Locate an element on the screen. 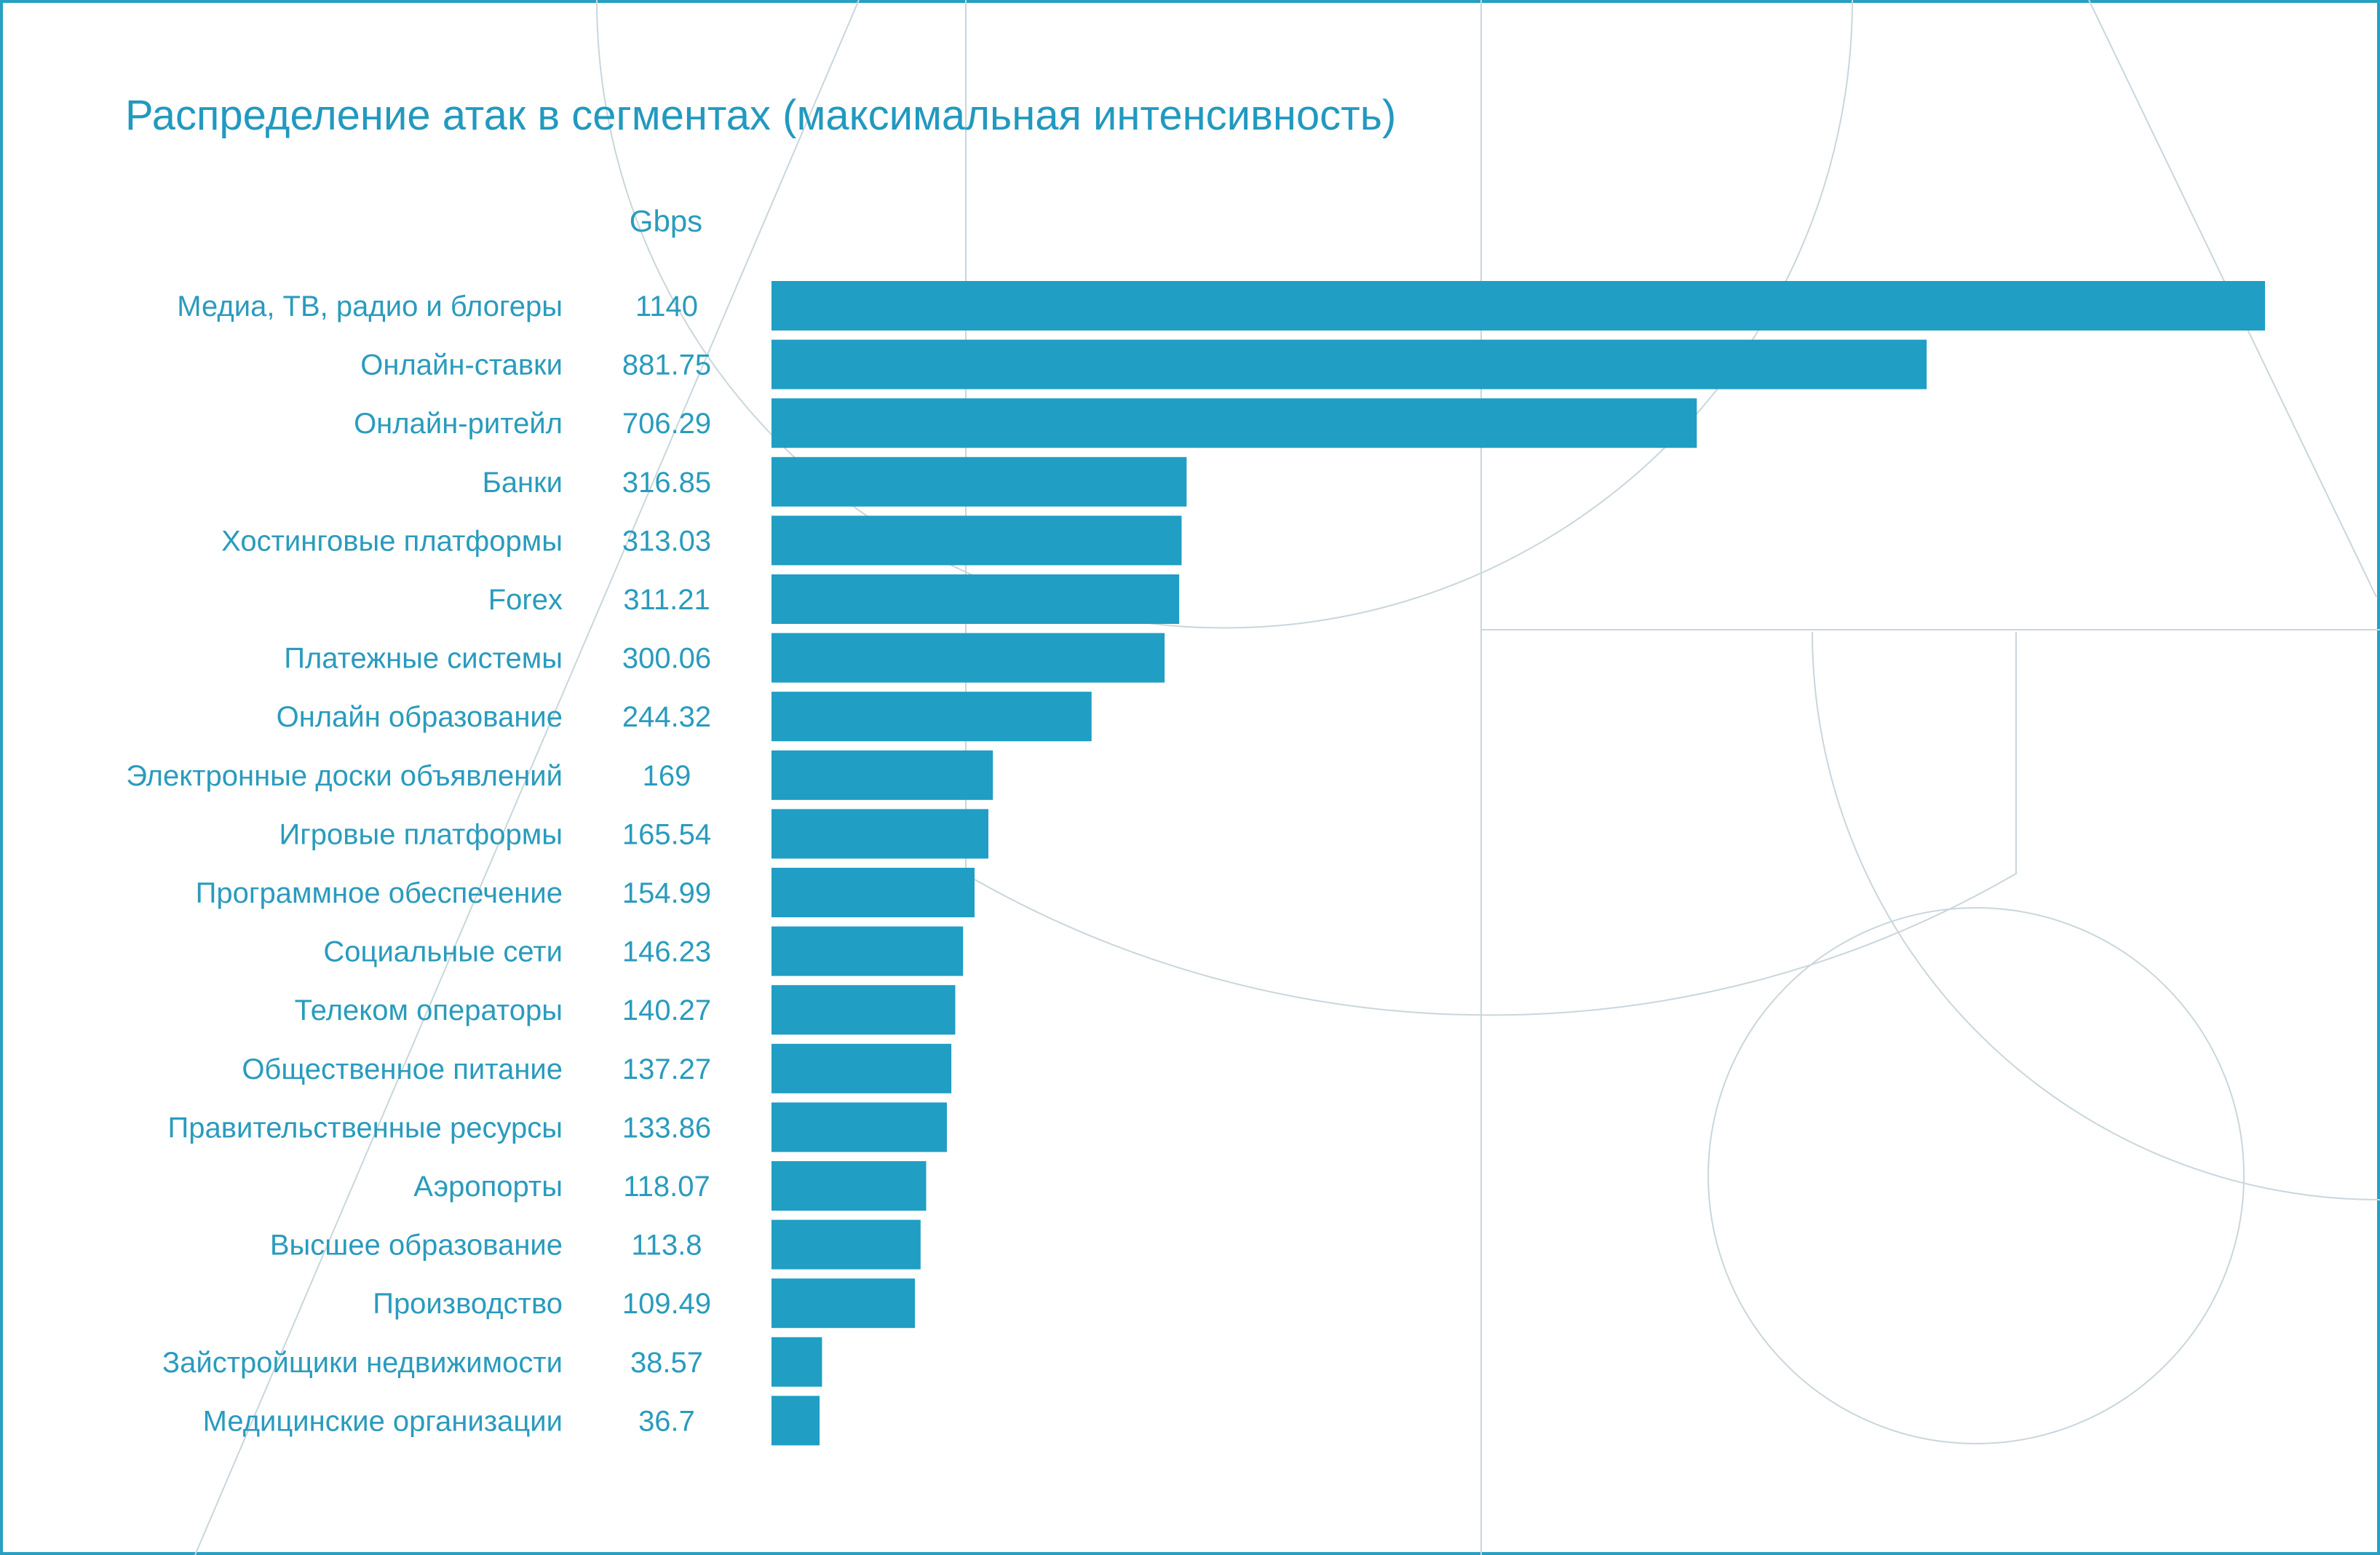 The width and height of the screenshot is (2380, 1555). category-label: Игровые платформы is located at coordinates (421, 834).